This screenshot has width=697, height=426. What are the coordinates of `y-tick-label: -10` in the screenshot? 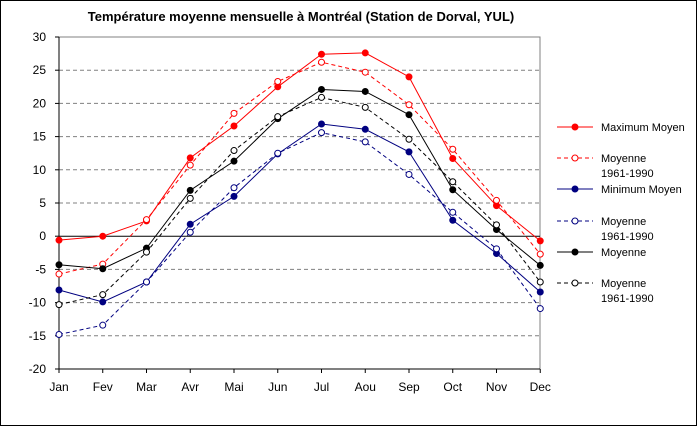 It's located at (38, 303).